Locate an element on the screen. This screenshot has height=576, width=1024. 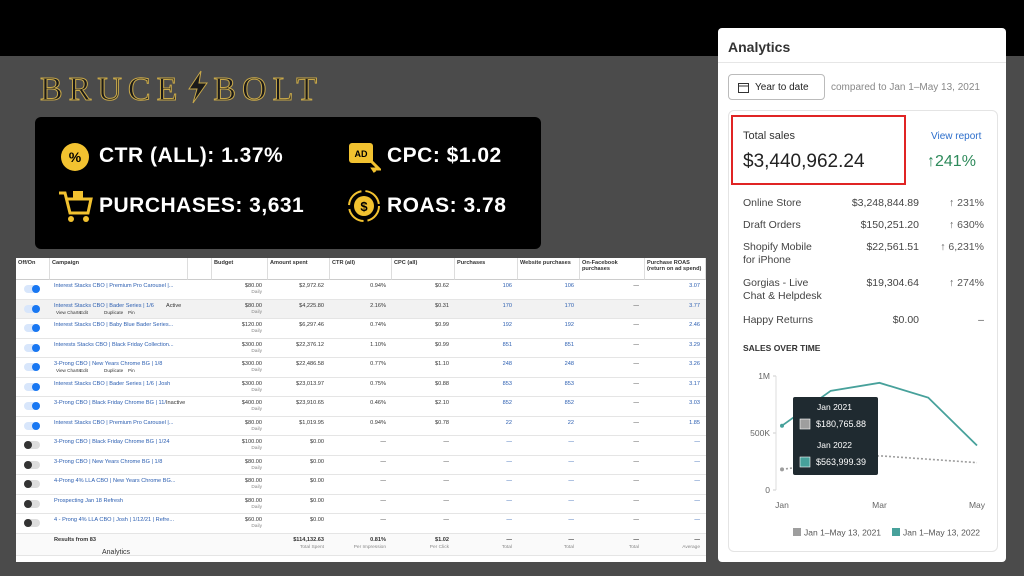
row-action: Duplicate is located at coordinates (114, 312).